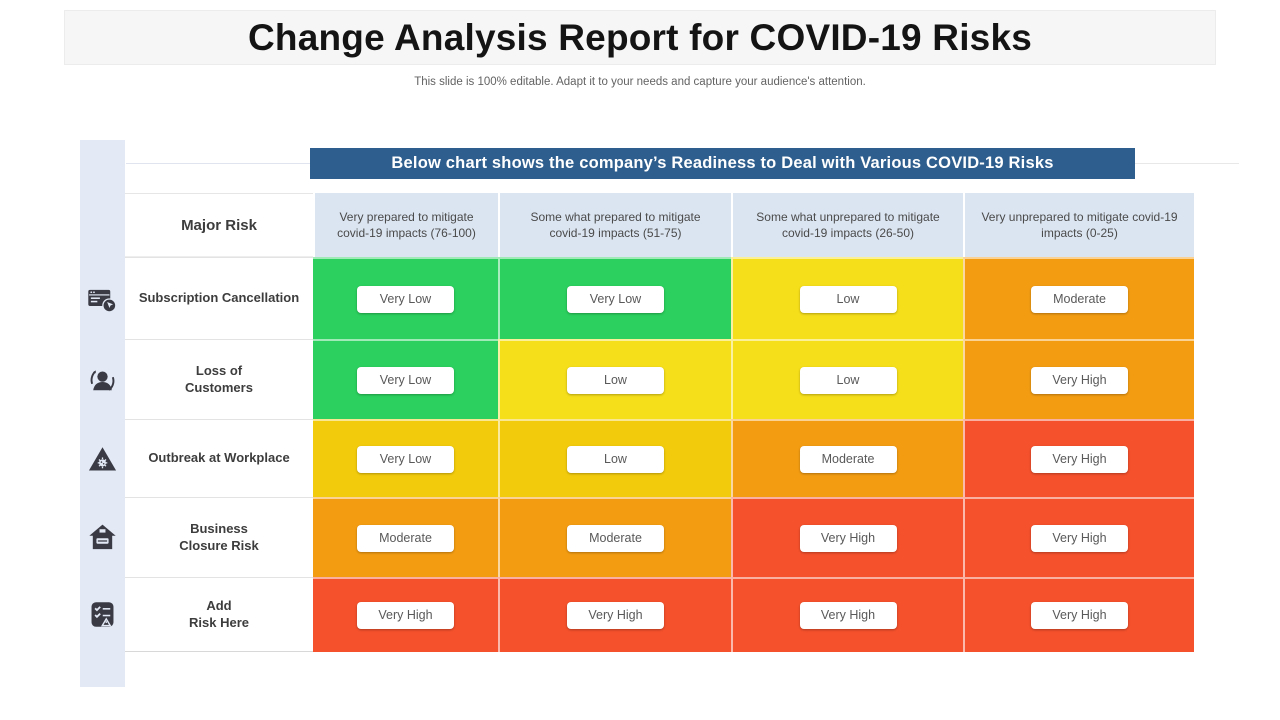  I want to click on corner-header: Major Risk, so click(219, 225).